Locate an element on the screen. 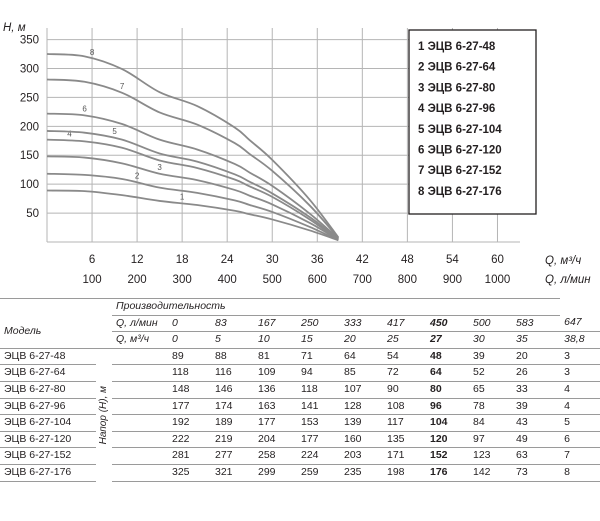  model-cell: ЭЦВ 6-27-120 is located at coordinates (48, 440).